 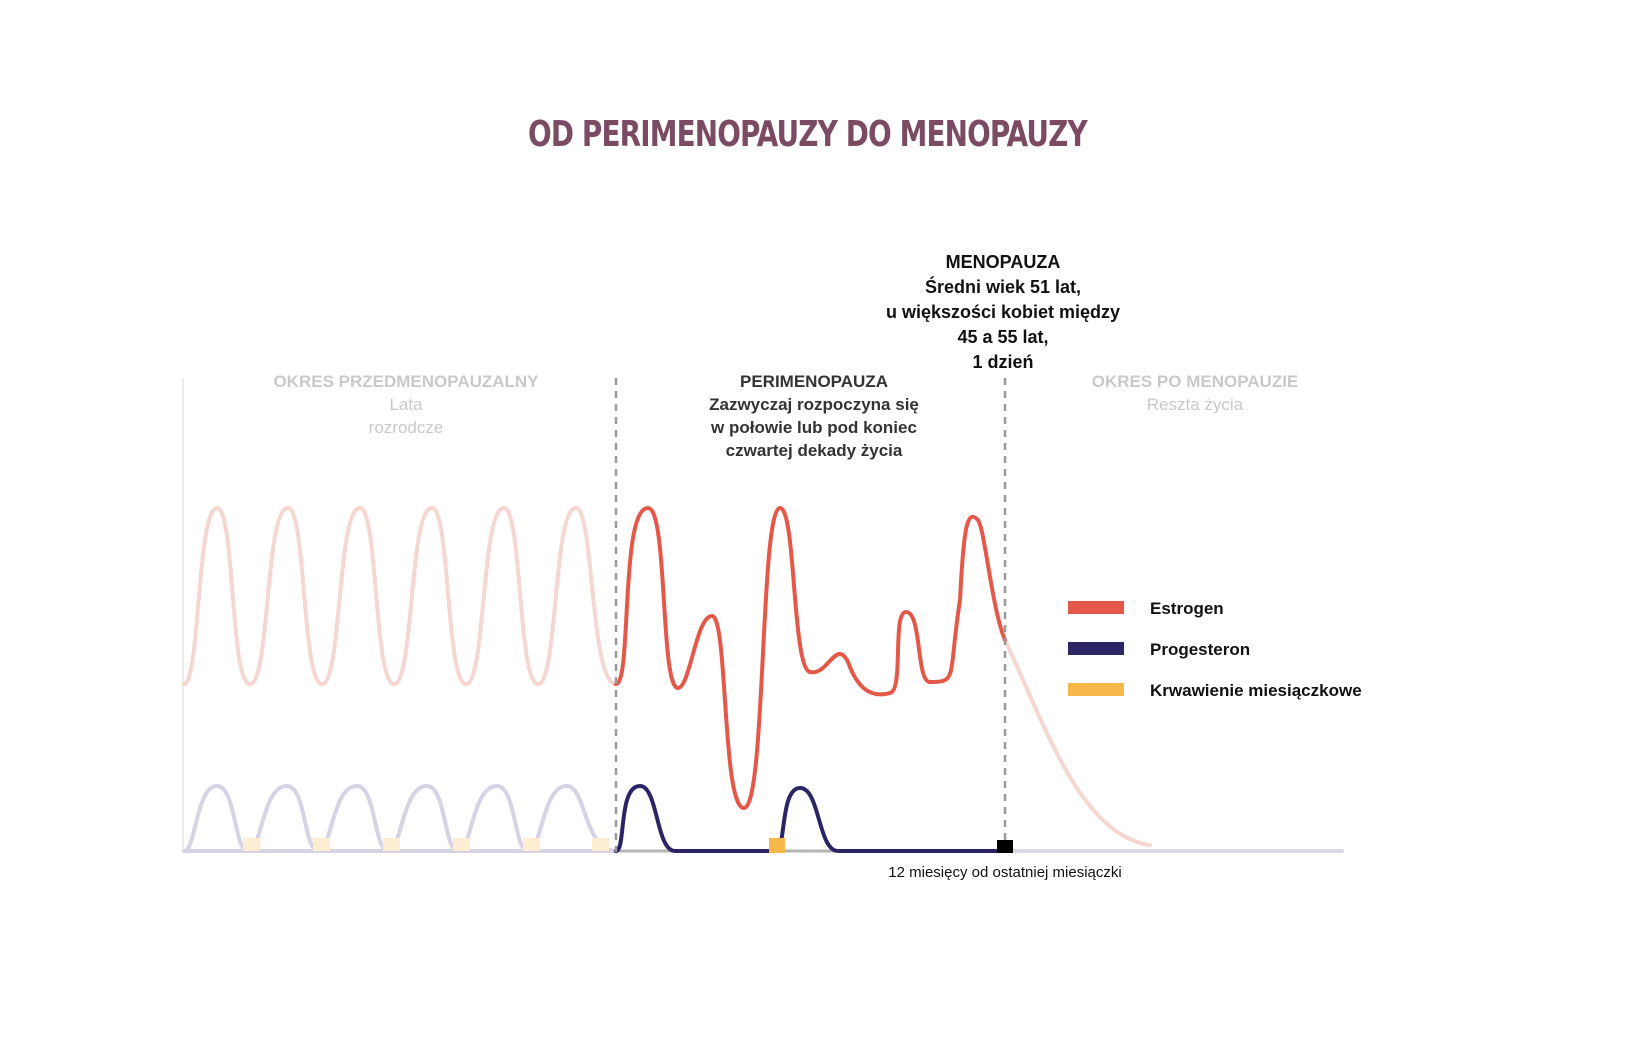 I want to click on legend-swatch-estrogen, so click(x=1096, y=607).